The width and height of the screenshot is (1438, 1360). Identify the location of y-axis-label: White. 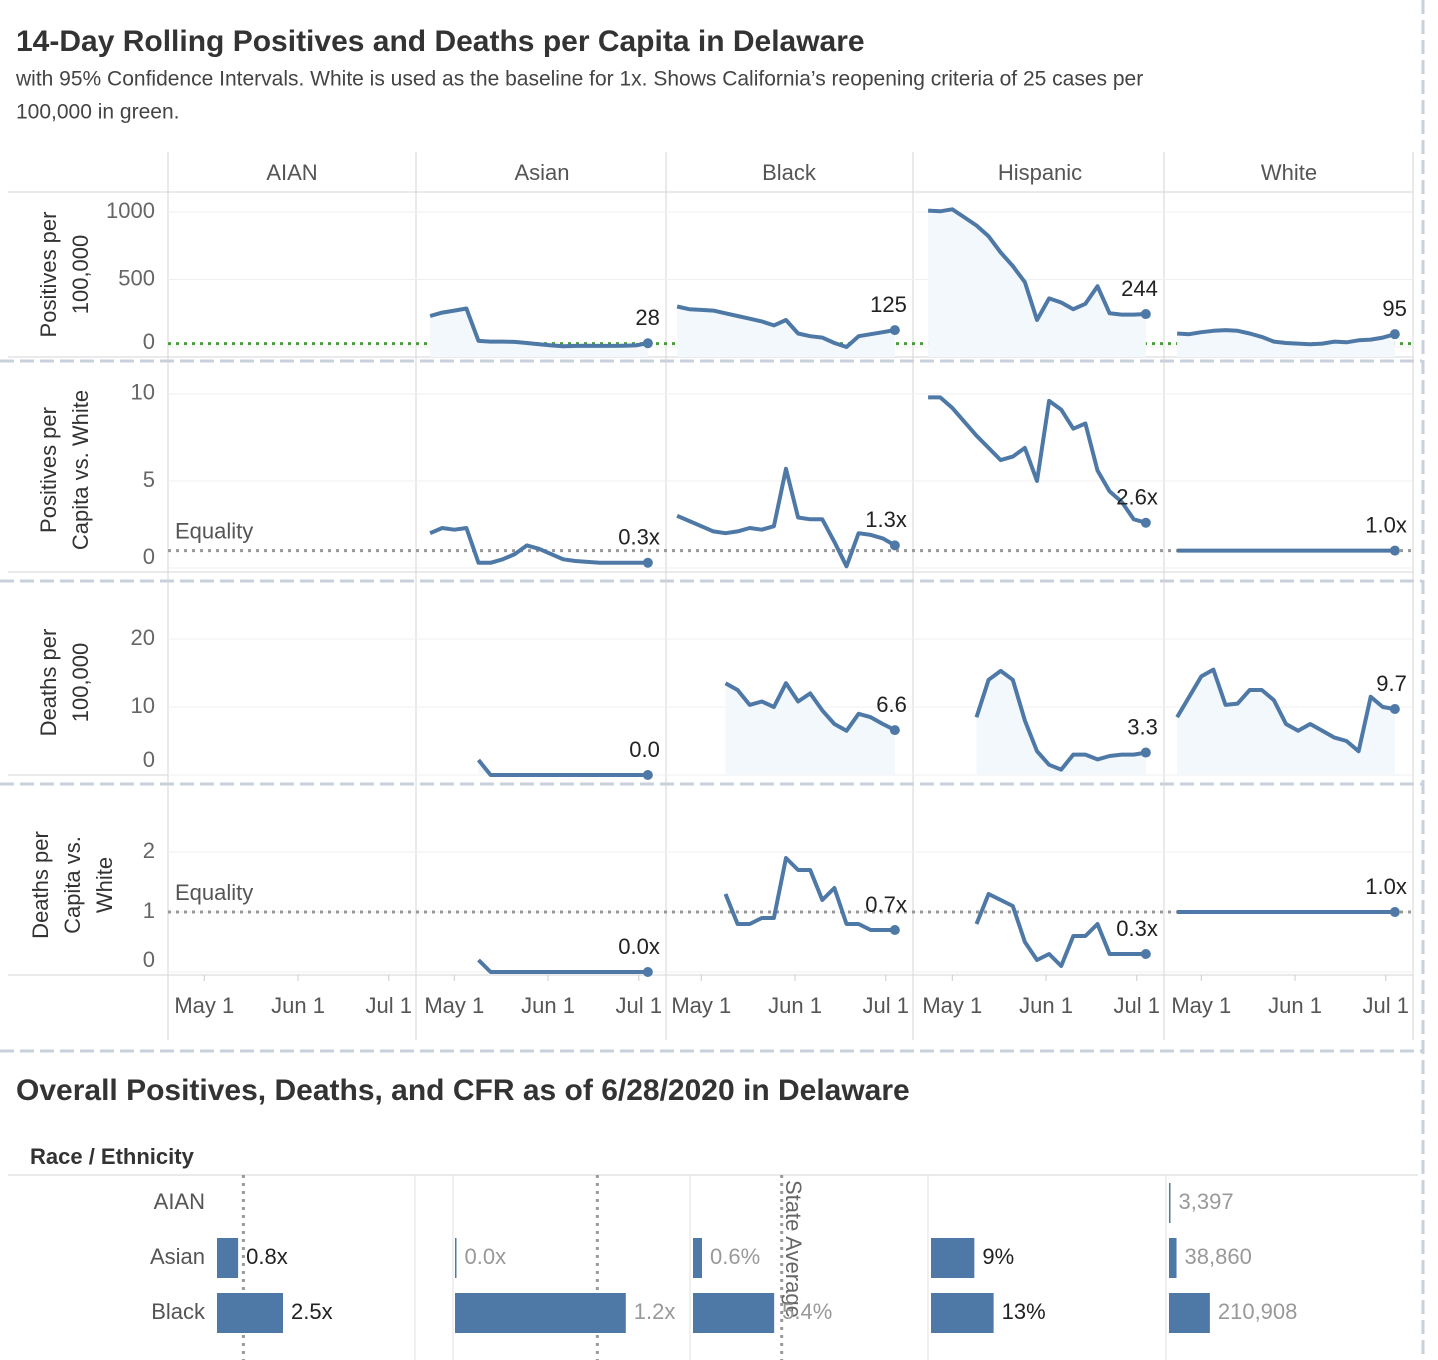
(104, 885).